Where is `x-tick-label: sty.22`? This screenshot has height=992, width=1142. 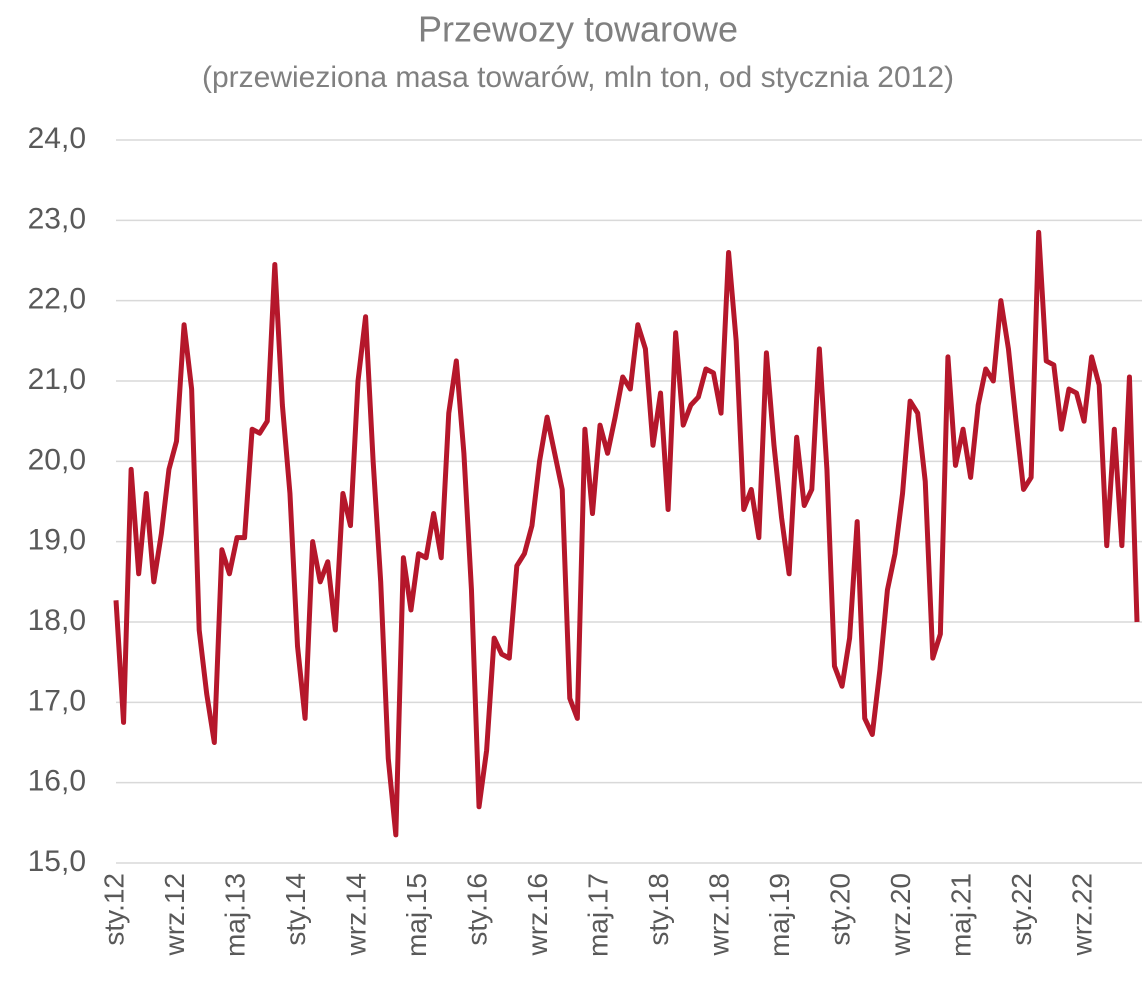
x-tick-label: sty.22 is located at coordinates (1021, 909).